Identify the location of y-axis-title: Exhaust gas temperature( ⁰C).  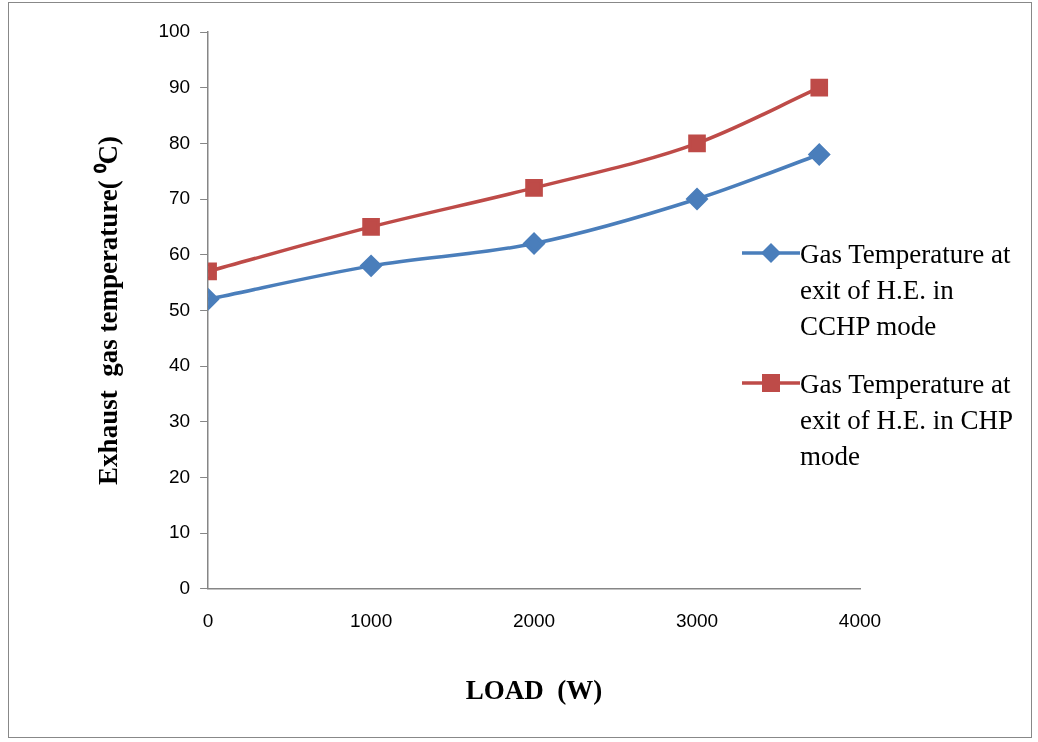
(108, 310).